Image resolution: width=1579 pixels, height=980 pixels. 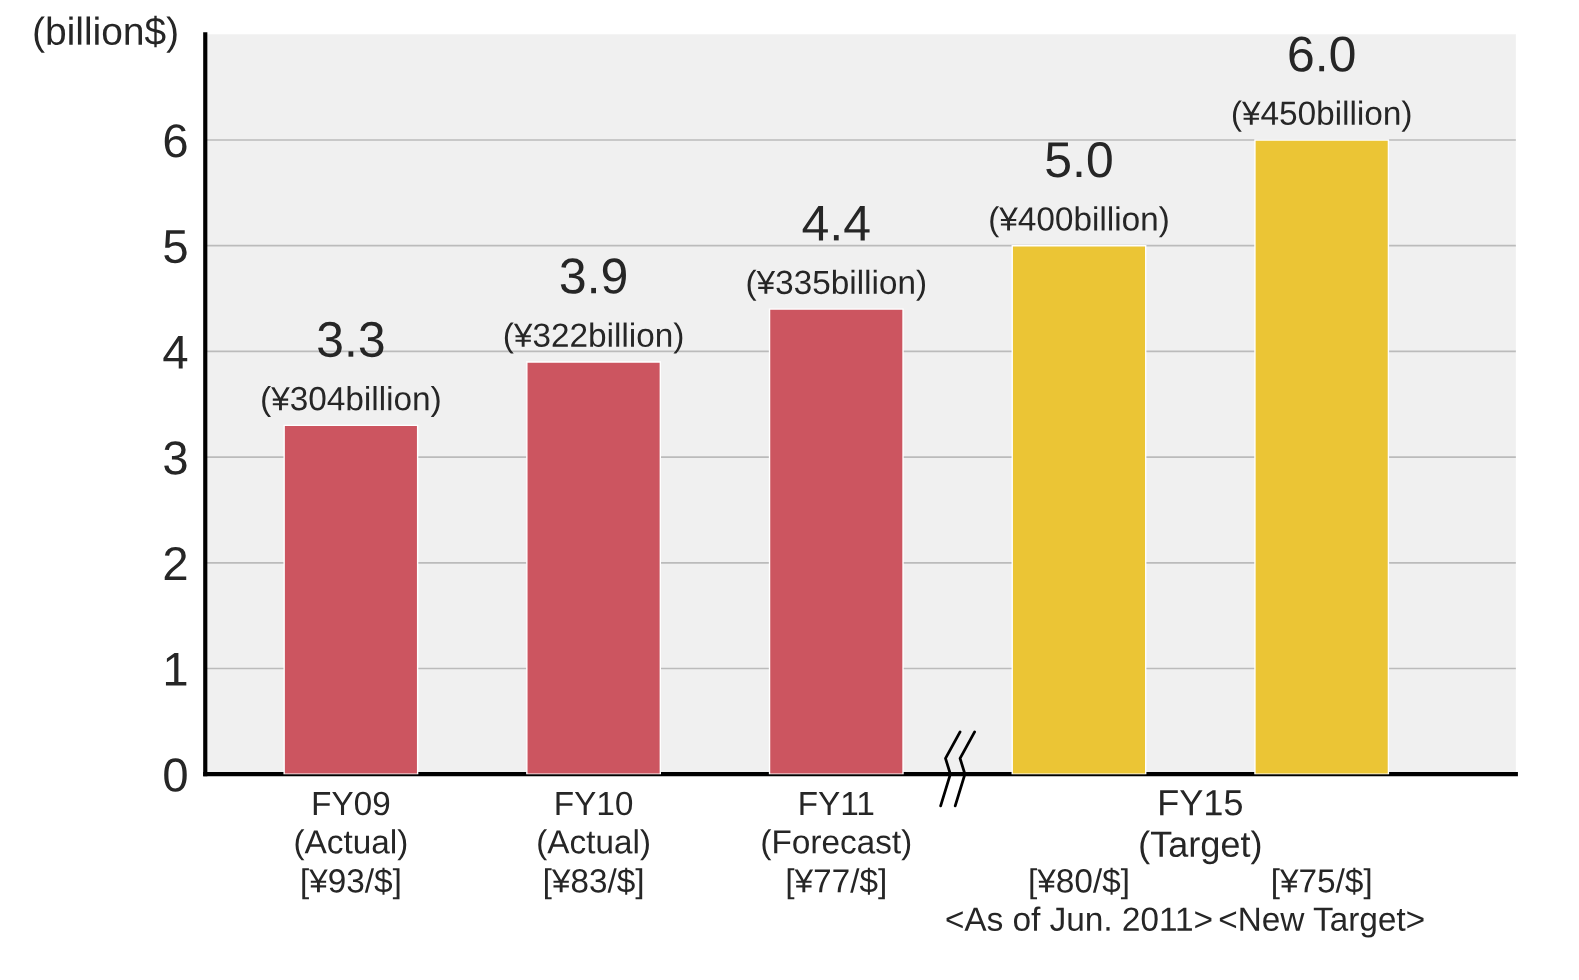 I want to click on x-tick-label: FY09 (Actual) [¥93/$], so click(x=351, y=845).